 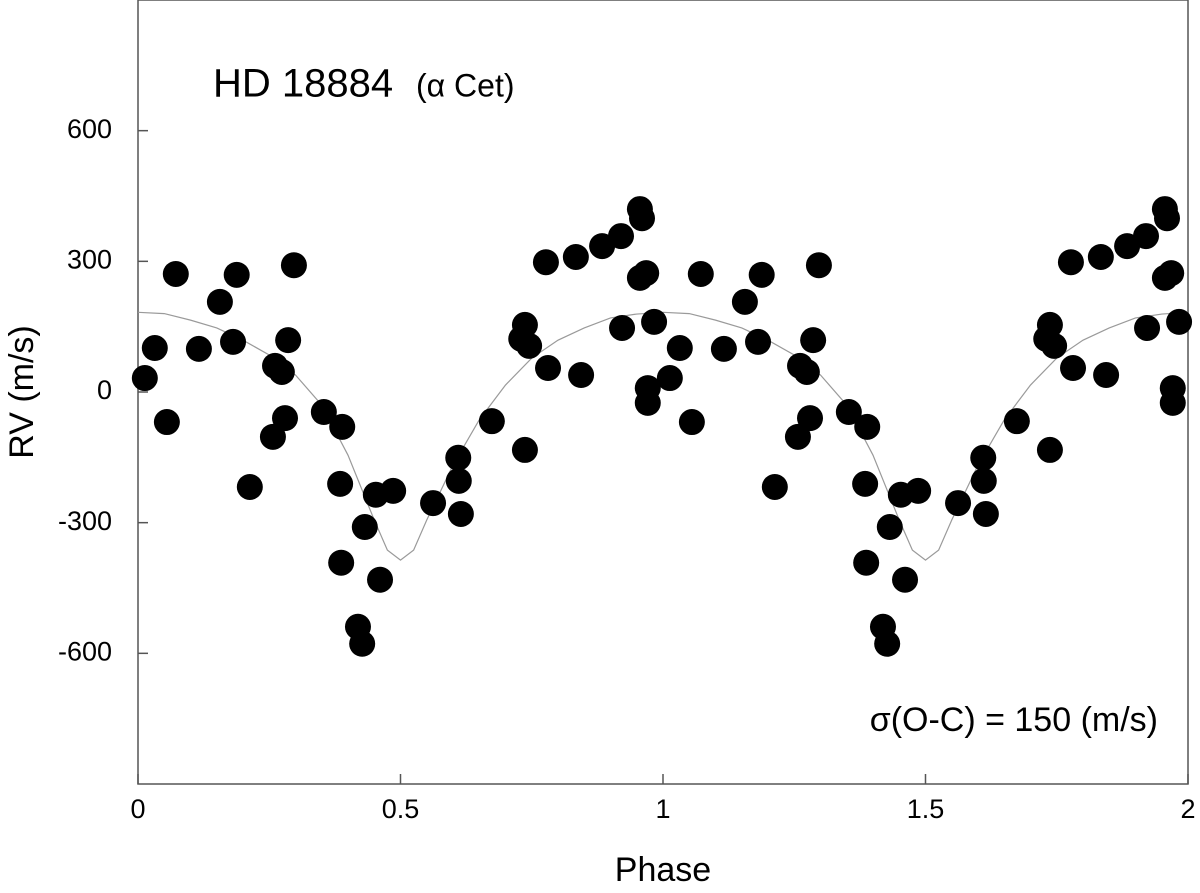 I want to click on y-axis-label: RV (m/s), so click(x=22, y=391).